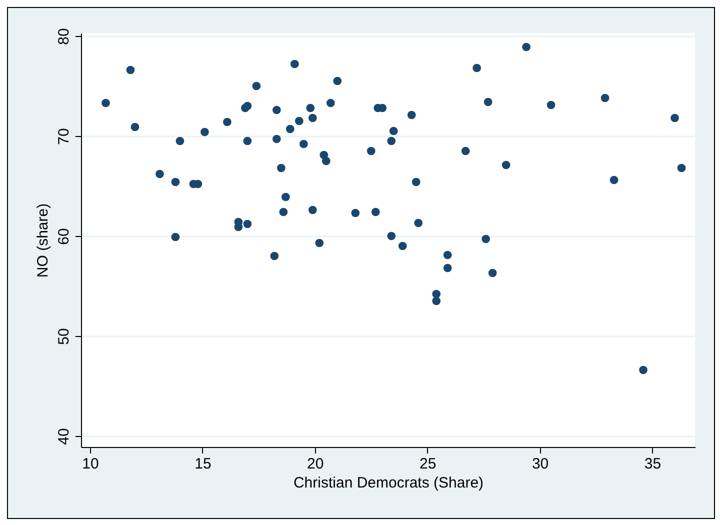 The width and height of the screenshot is (720, 525). Describe the element at coordinates (64, 436) in the screenshot. I see `y-tick-label: 40` at that location.